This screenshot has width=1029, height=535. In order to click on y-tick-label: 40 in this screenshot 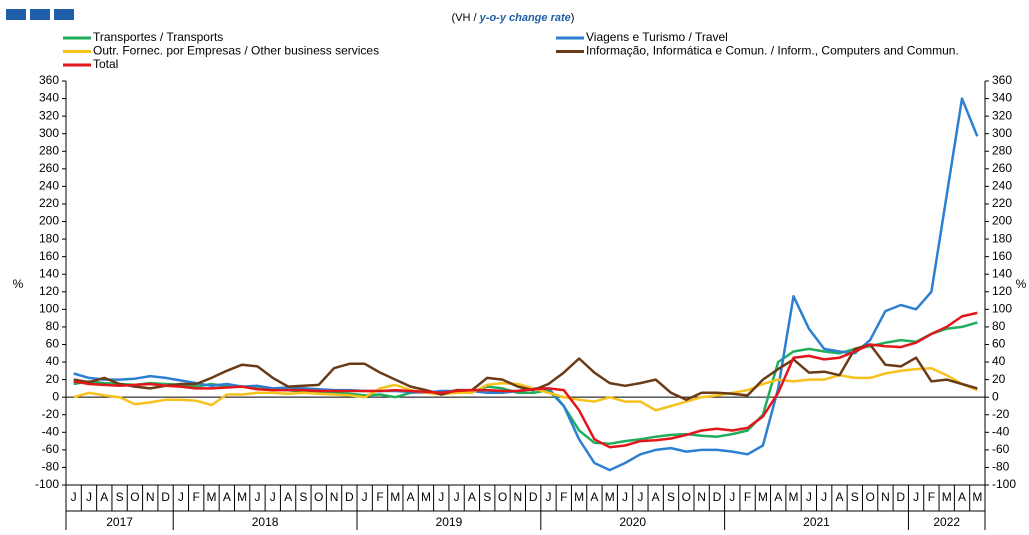, I will do `click(53, 361)`.